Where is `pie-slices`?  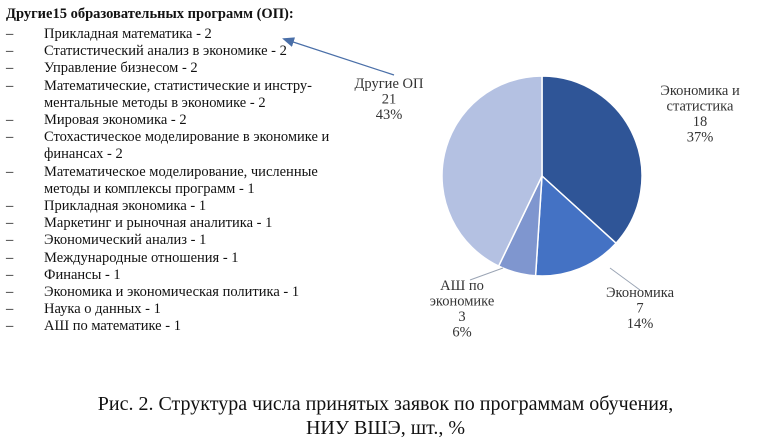
pie-slices is located at coordinates (542, 176).